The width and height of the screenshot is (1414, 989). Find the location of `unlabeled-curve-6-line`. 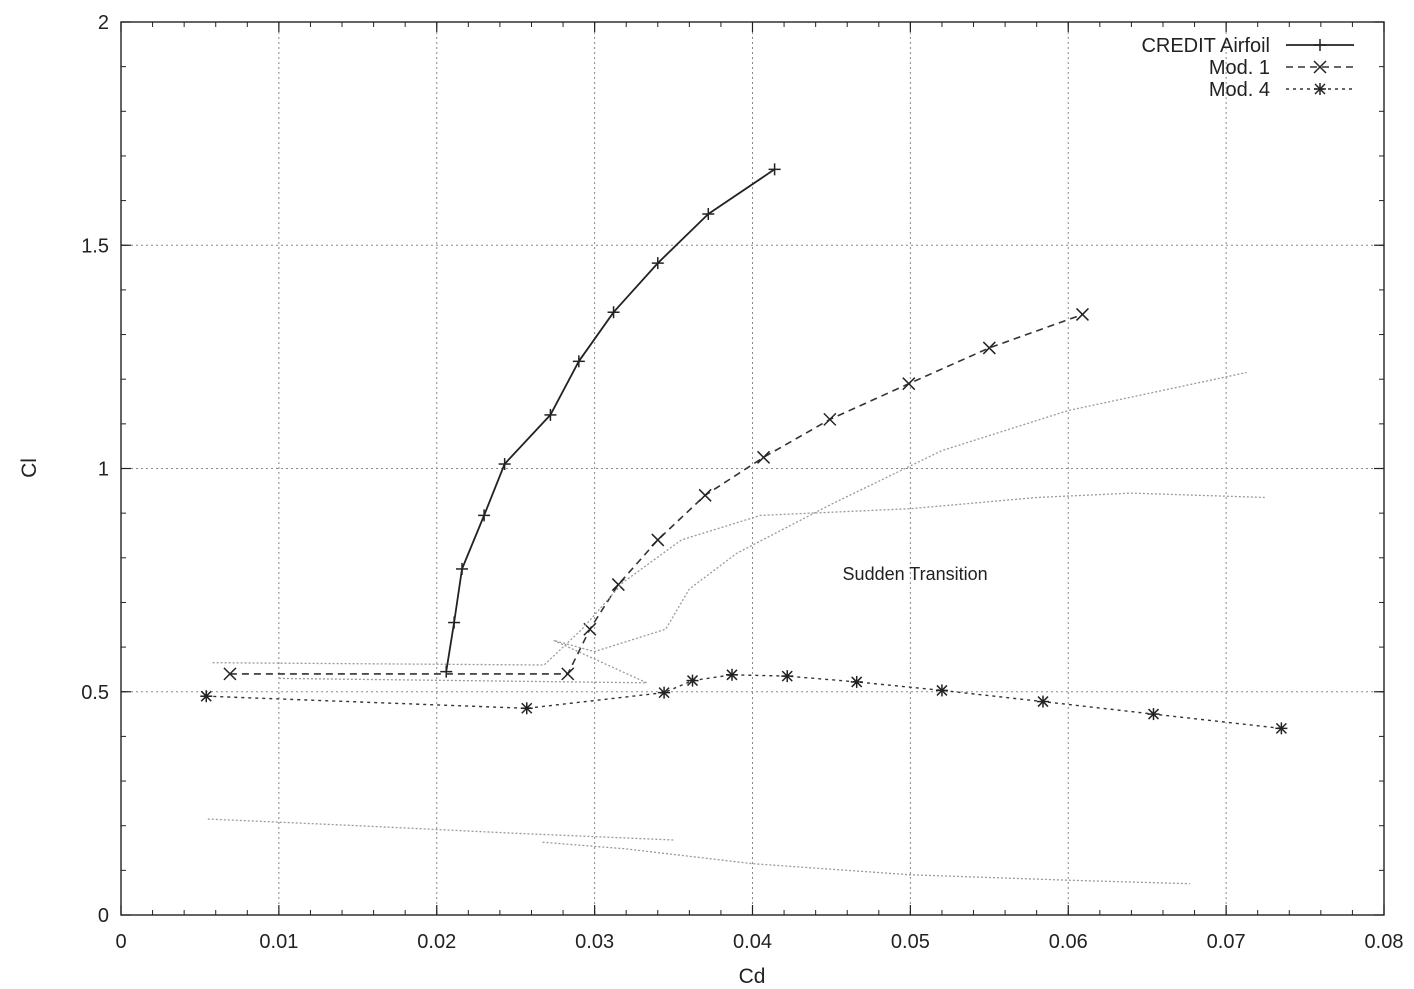

unlabeled-curve-6-line is located at coordinates (866, 863).